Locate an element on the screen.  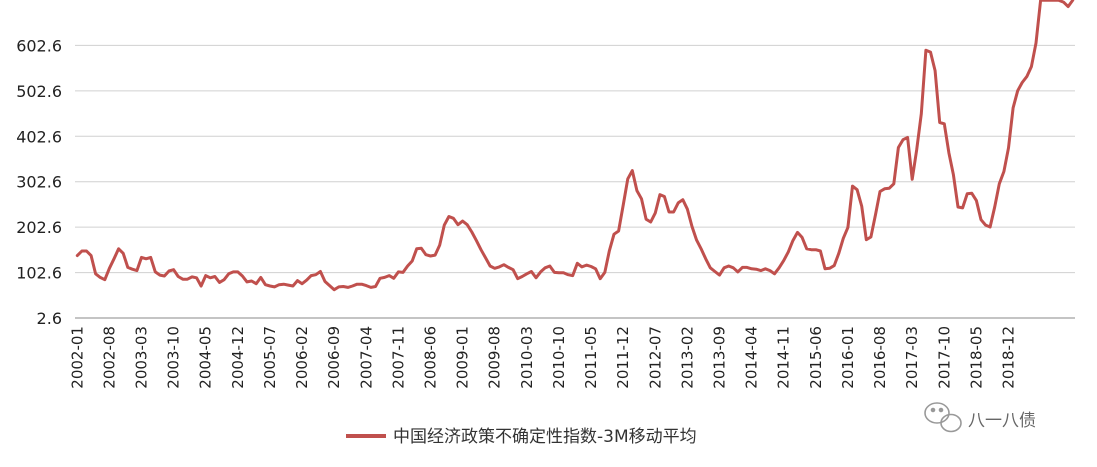
x-tick-label: 2010-03 is located at coordinates (527, 357).